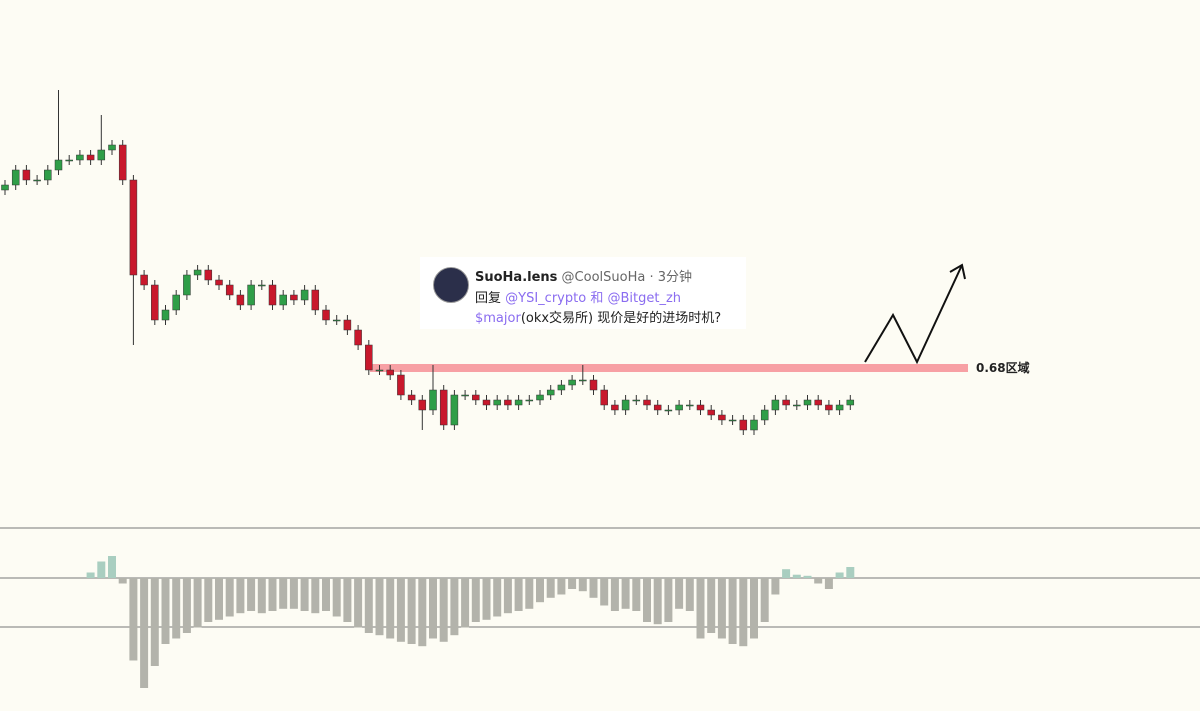 This screenshot has height=711, width=1200. I want to click on tweet-text: (okx交易所) 现价是好的进场时机?, so click(621, 318).